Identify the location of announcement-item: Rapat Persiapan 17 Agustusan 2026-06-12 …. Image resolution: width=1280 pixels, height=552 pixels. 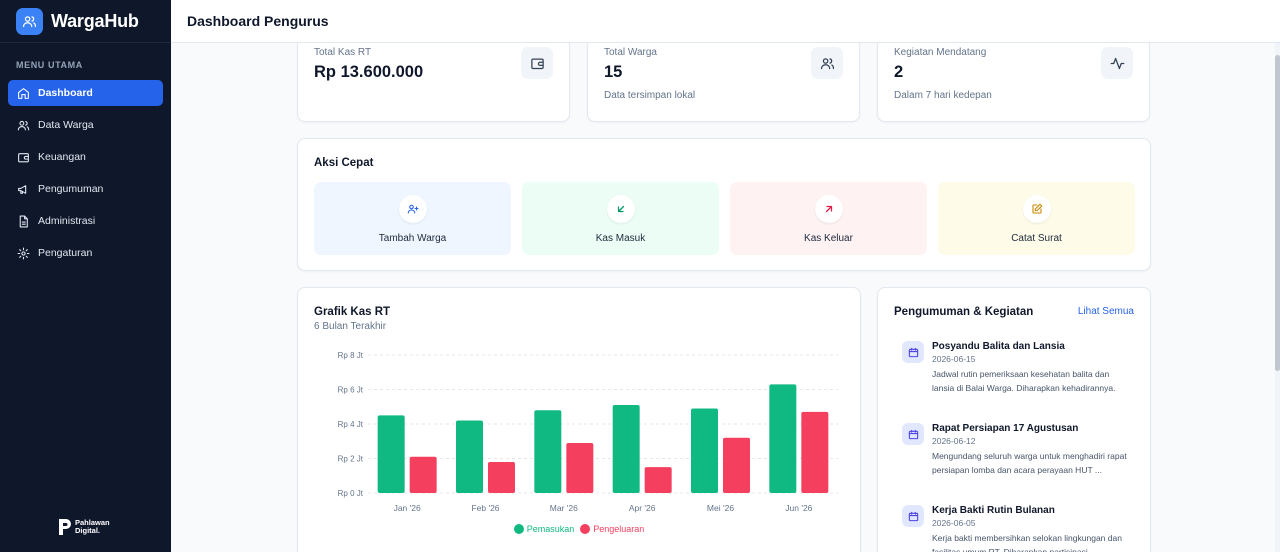
(1020, 453).